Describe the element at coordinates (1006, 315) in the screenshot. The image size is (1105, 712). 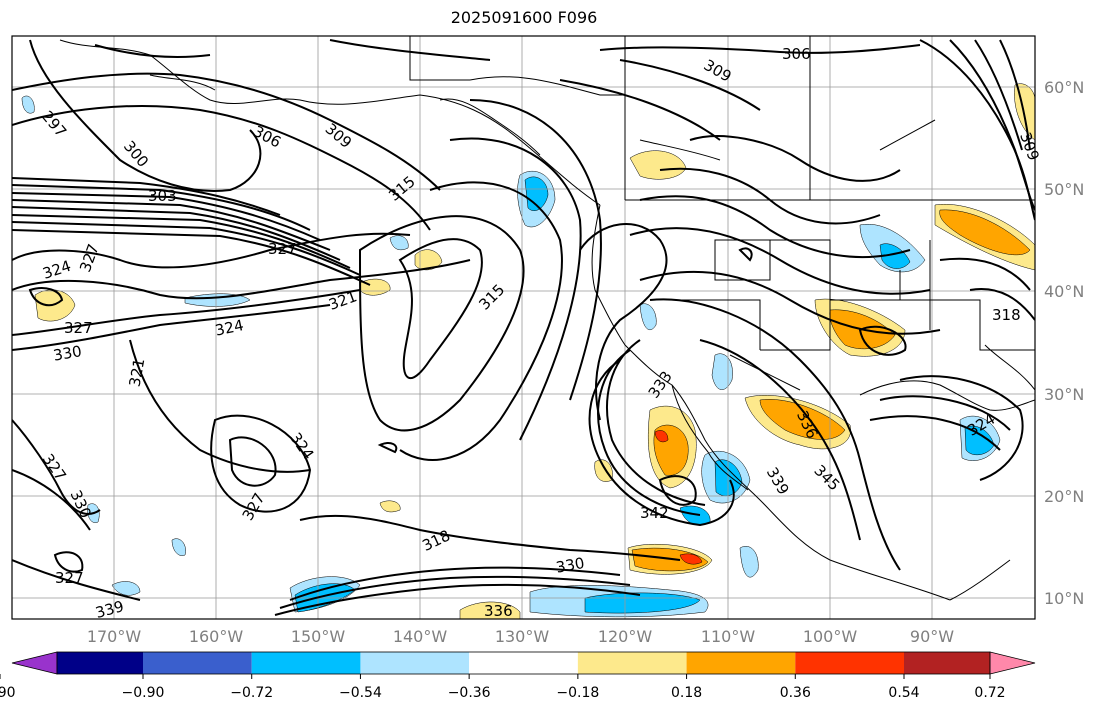
I see `contour-label: 318` at that location.